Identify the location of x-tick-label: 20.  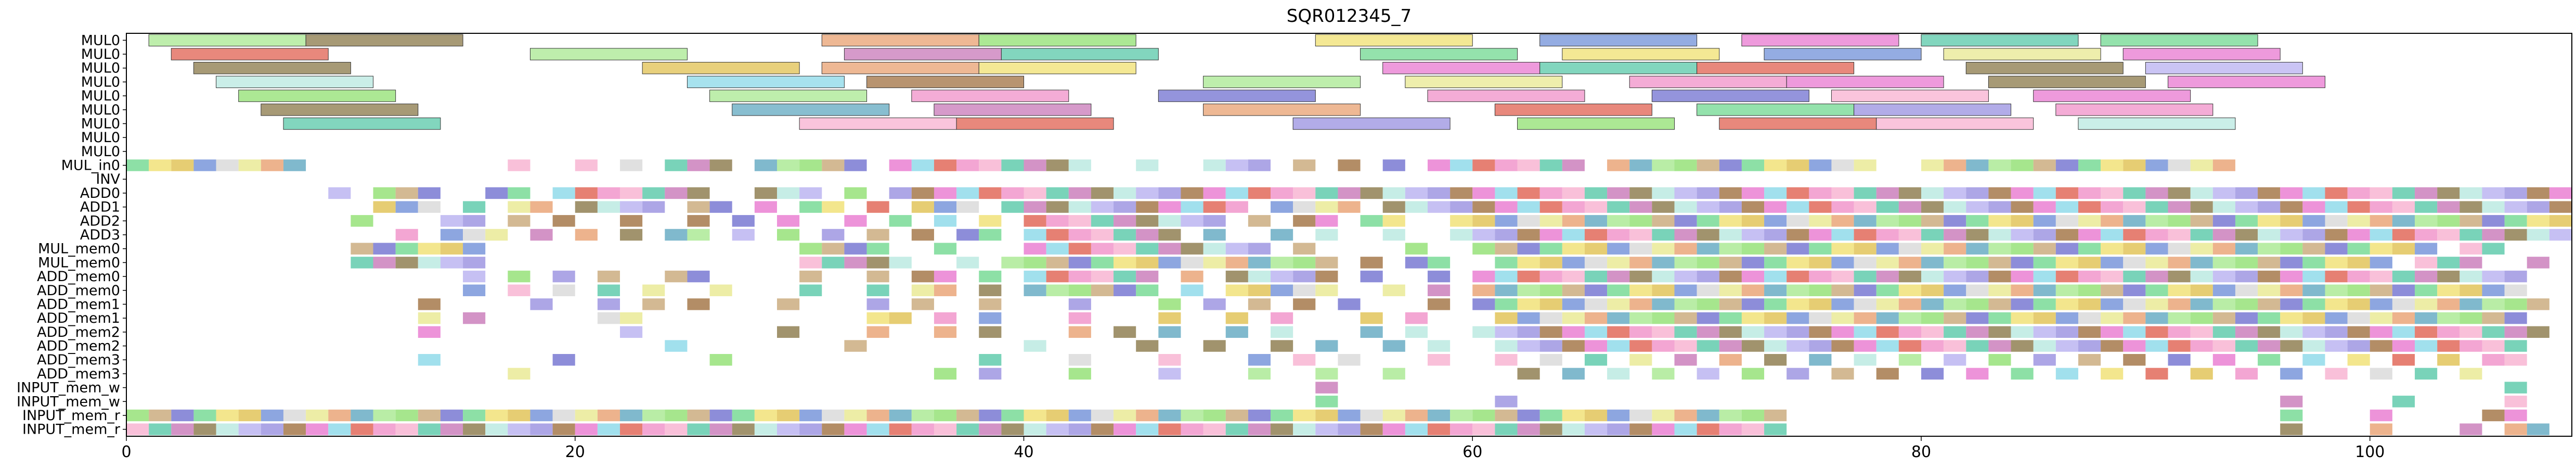
(575, 452).